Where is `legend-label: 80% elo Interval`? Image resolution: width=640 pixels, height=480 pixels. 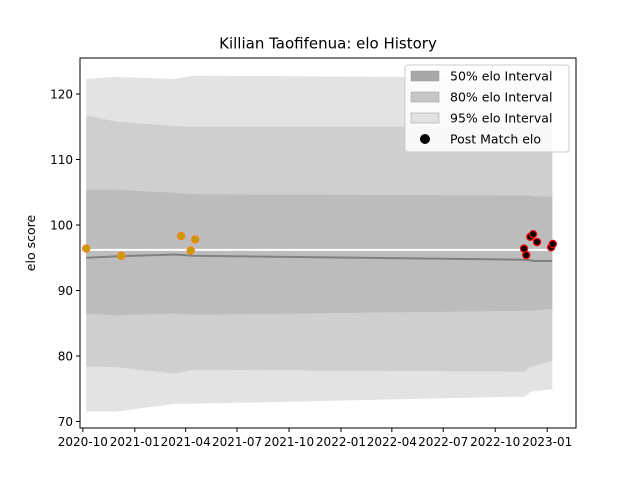
legend-label: 80% elo Interval is located at coordinates (501, 97).